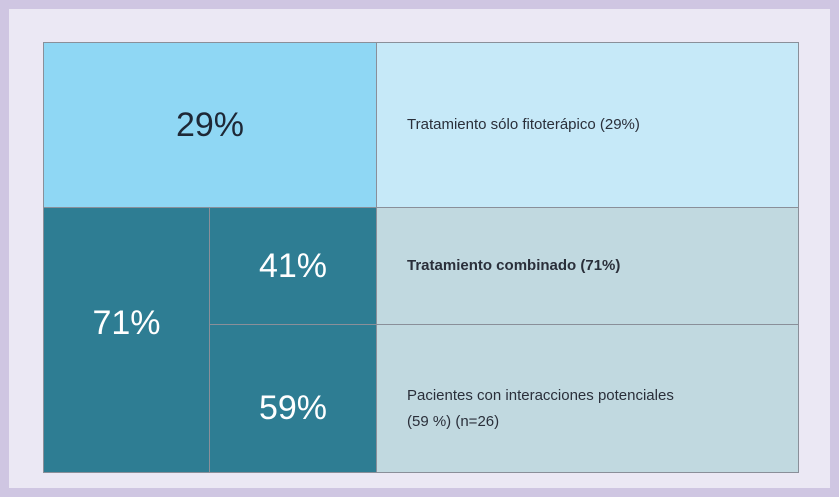 The image size is (839, 497). Describe the element at coordinates (540, 395) in the screenshot. I see `label-line: Pacientes con interacciones potenciales` at that location.